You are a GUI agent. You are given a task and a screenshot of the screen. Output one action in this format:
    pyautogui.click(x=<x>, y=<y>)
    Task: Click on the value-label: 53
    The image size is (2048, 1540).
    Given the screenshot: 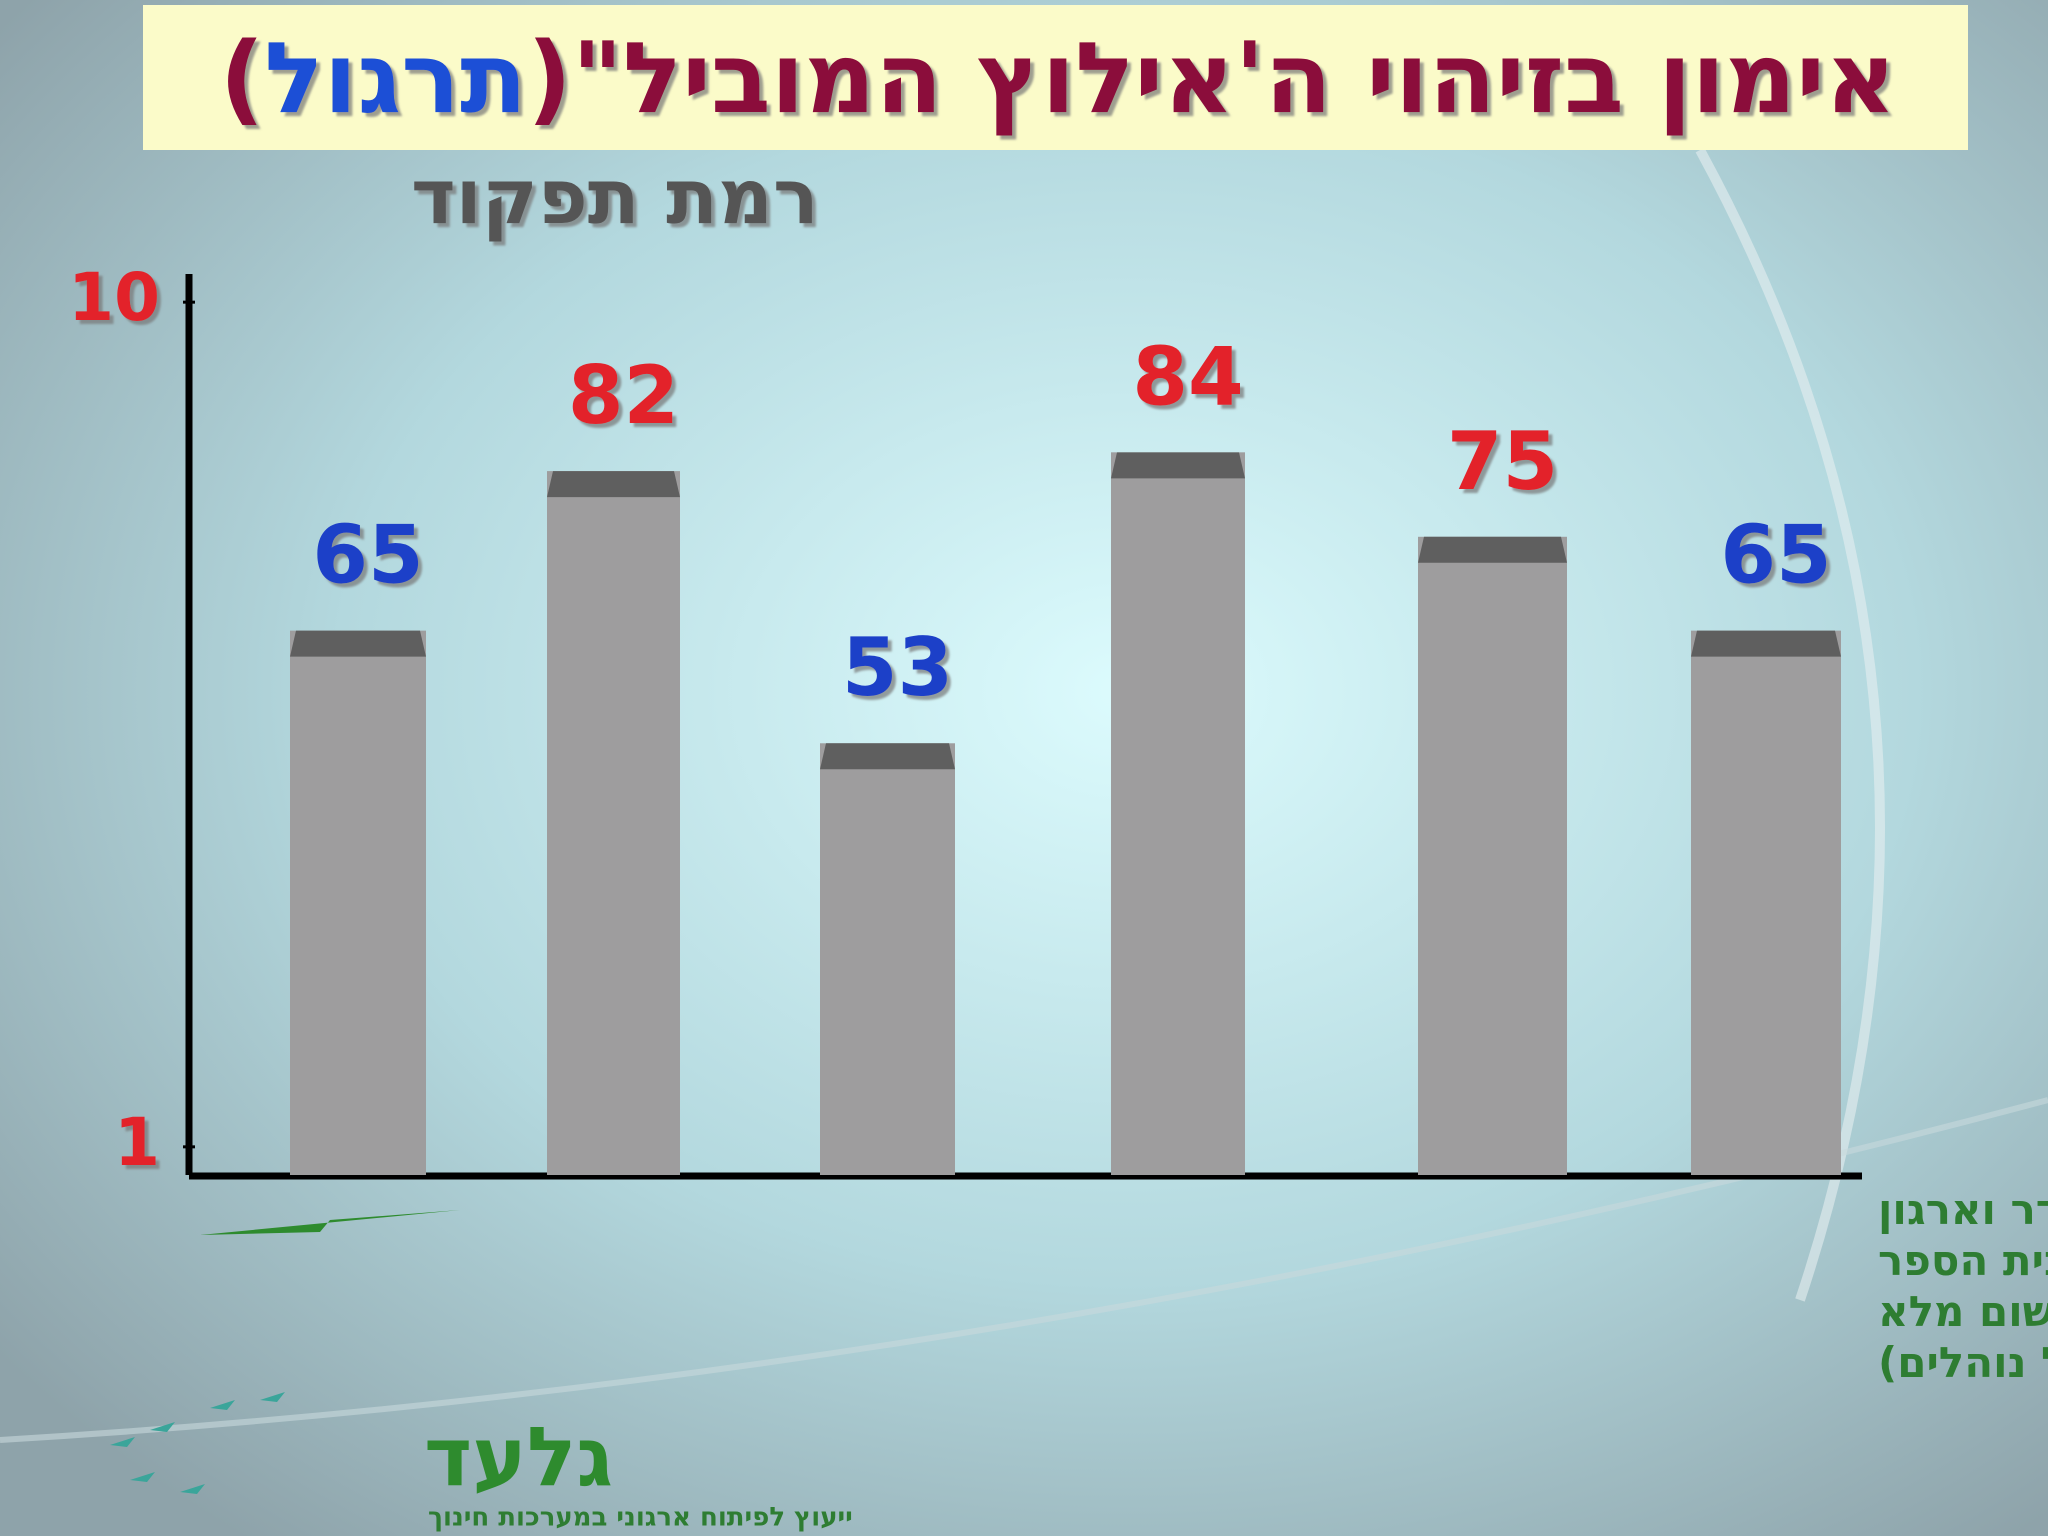 What is the action you would take?
    pyautogui.click(x=897, y=667)
    